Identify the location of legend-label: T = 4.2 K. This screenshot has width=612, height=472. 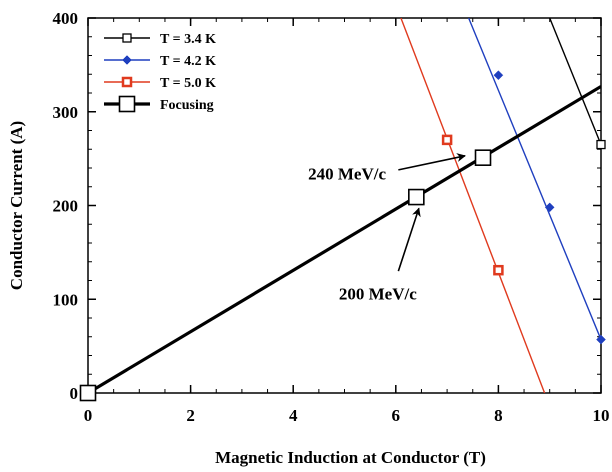
(188, 61).